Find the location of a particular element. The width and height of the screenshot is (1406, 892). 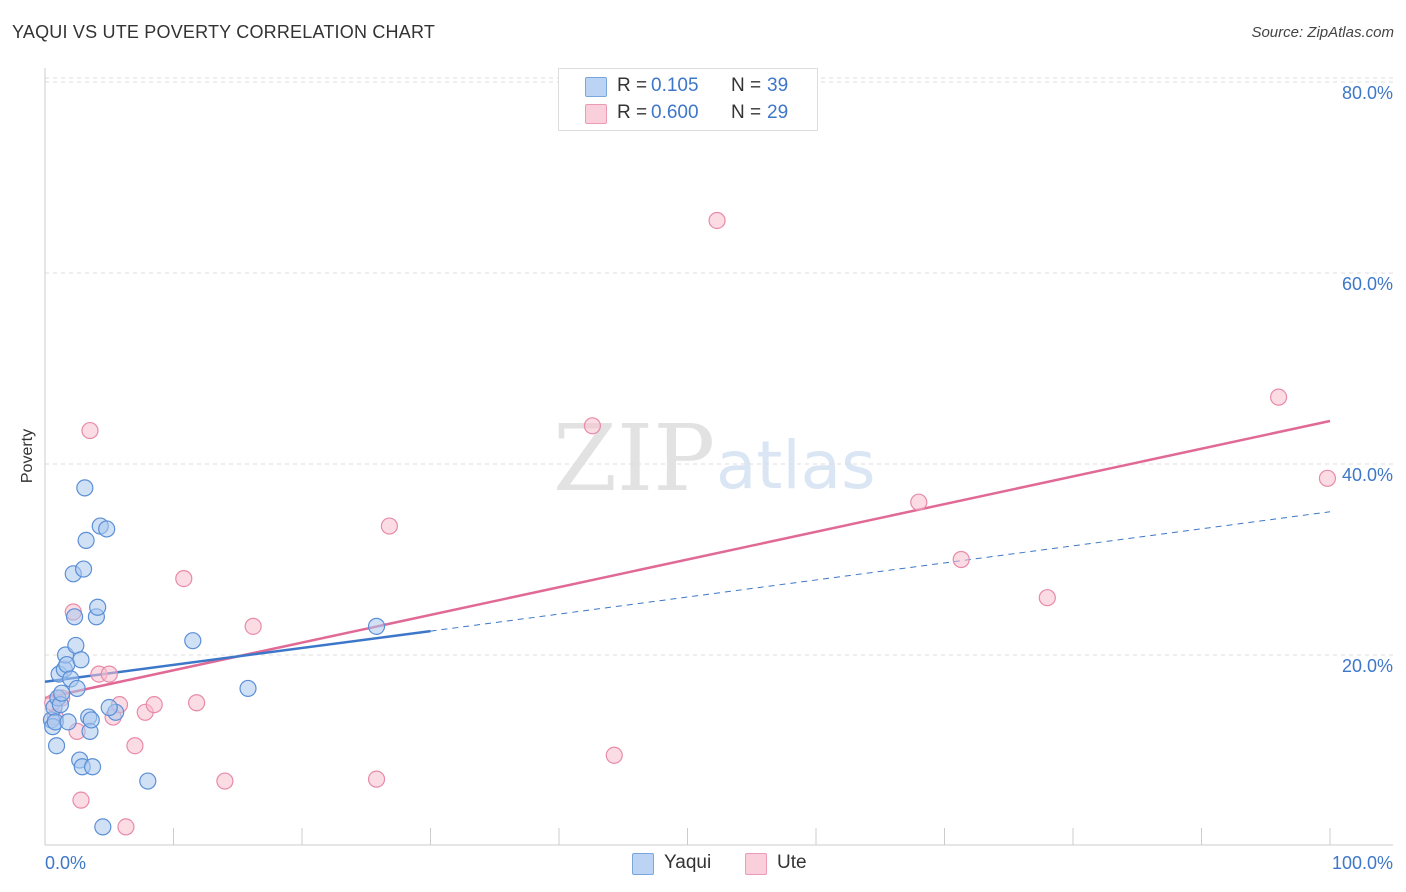

ute-r-value: 0.600 is located at coordinates (675, 112).